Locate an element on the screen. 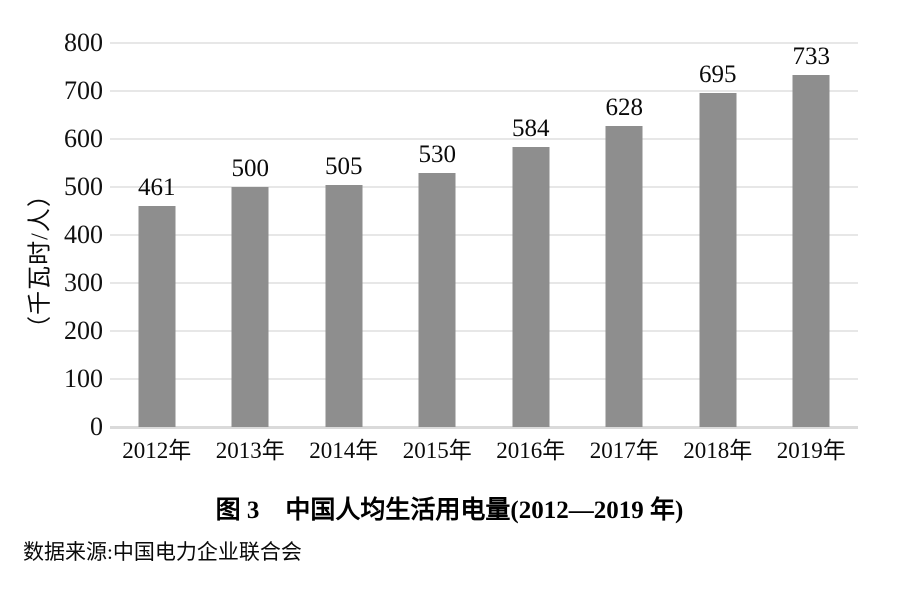  figure-title: 中国人均生活用电量(2012—2019 年) is located at coordinates (484, 510).